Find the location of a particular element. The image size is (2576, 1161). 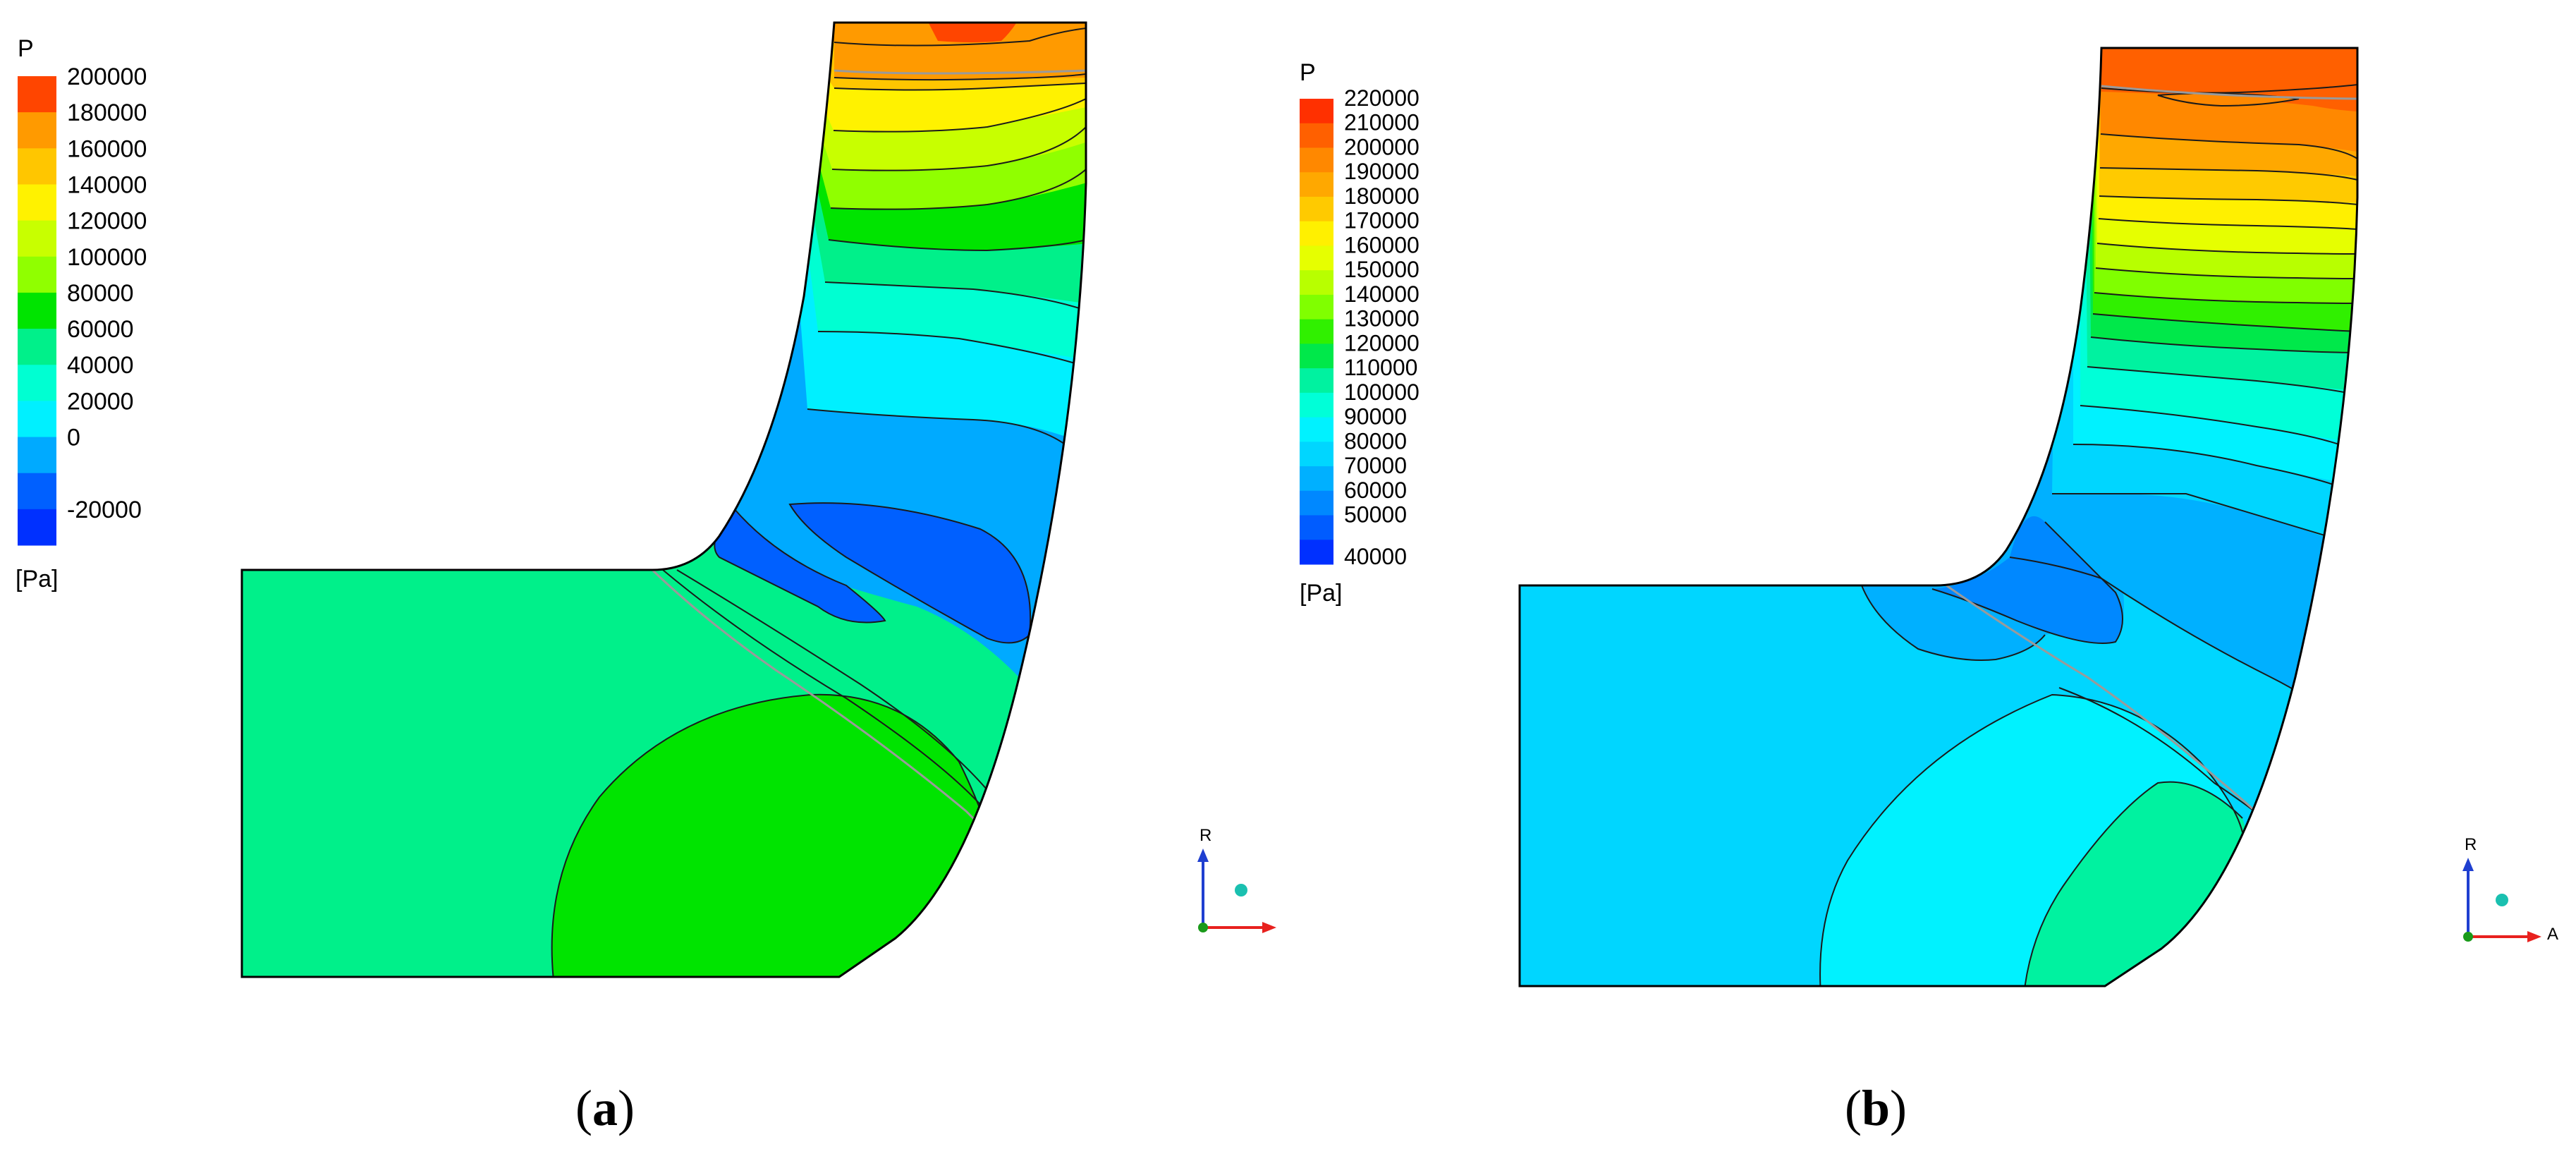

contour-b-band-60000-hub is located at coordinates (2028, 579).